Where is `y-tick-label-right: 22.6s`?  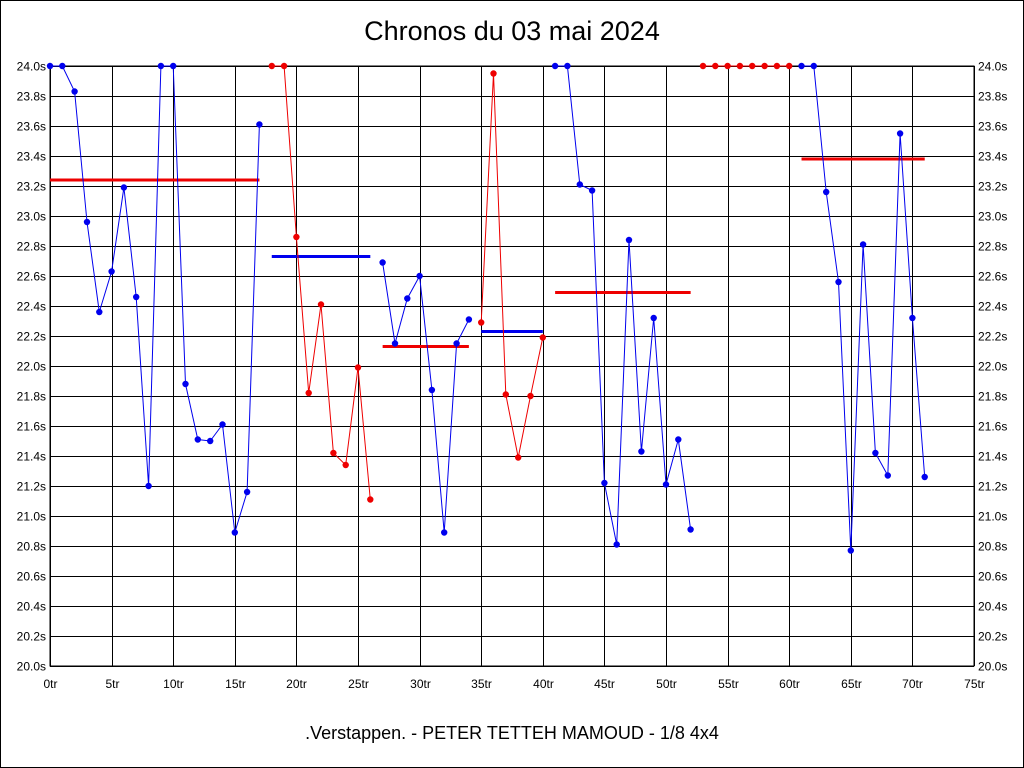 y-tick-label-right: 22.6s is located at coordinates (992, 277).